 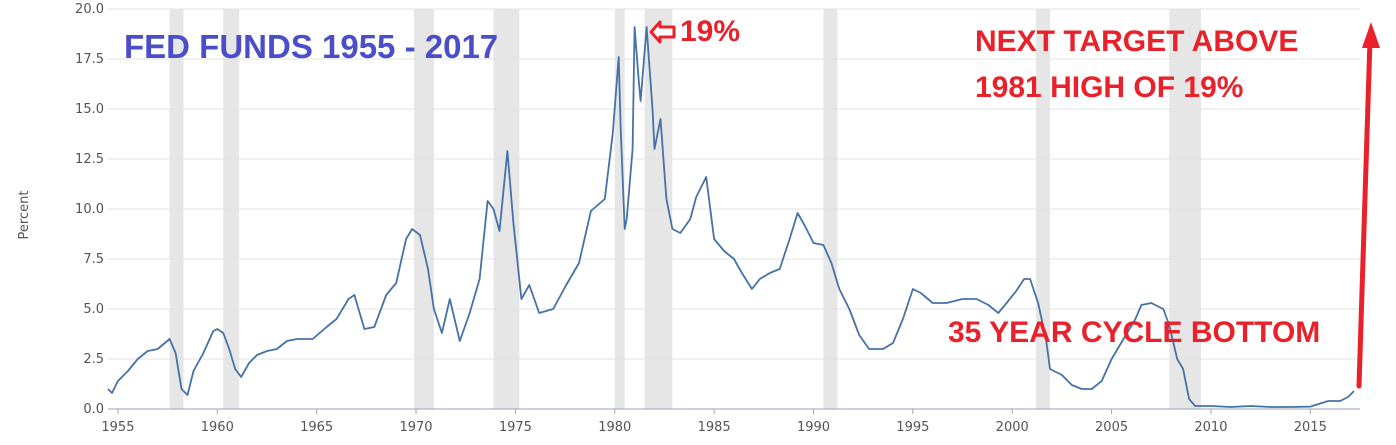 What do you see at coordinates (515, 427) in the screenshot?
I see `x-tick-label: 1975` at bounding box center [515, 427].